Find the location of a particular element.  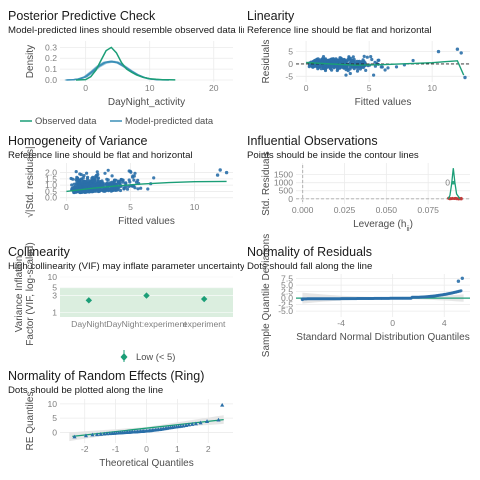

y-axis-label: Density is located at coordinates (30, 61).